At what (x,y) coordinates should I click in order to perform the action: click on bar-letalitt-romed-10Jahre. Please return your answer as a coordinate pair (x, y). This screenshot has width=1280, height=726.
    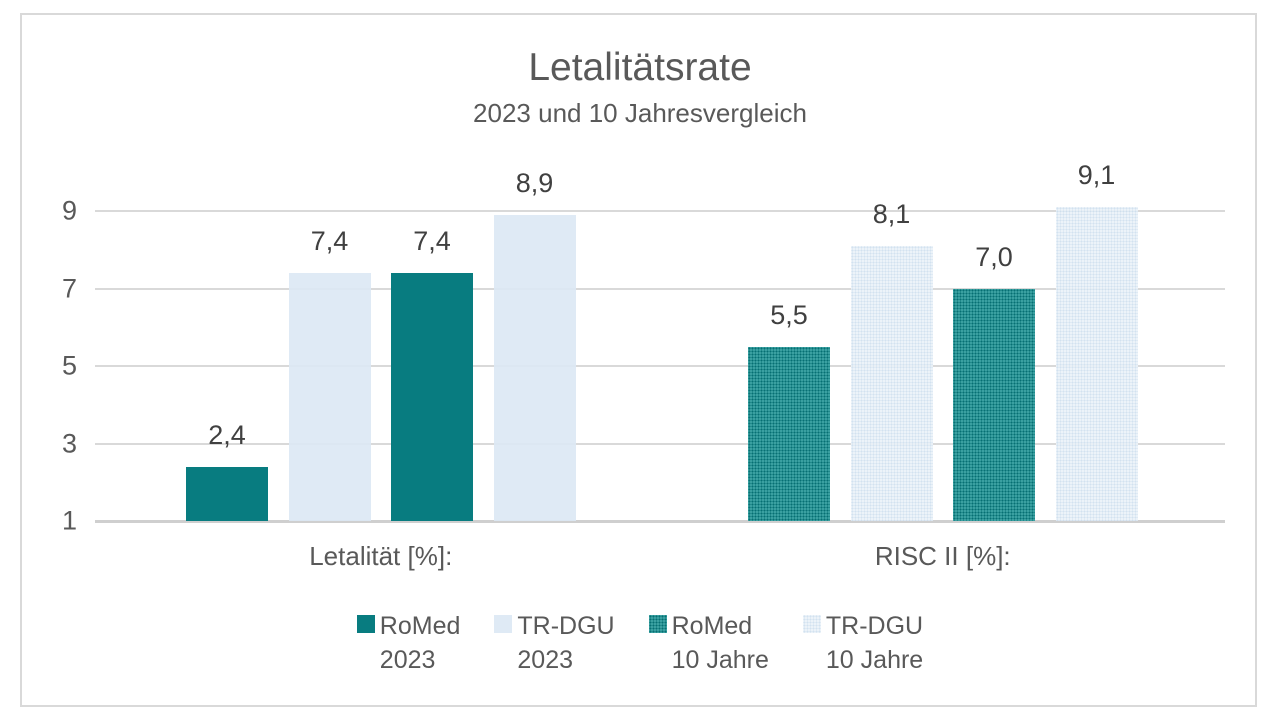
    Looking at the image, I should click on (432, 397).